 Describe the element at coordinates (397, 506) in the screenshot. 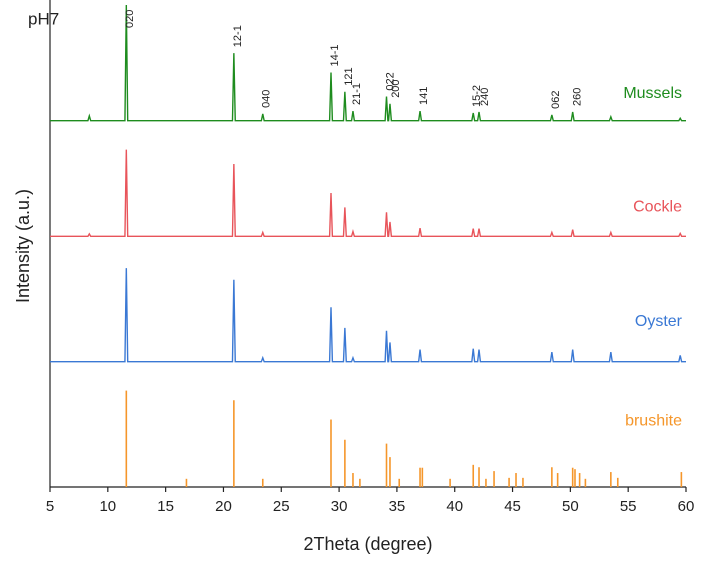

I see `x-tick-label: 35` at that location.